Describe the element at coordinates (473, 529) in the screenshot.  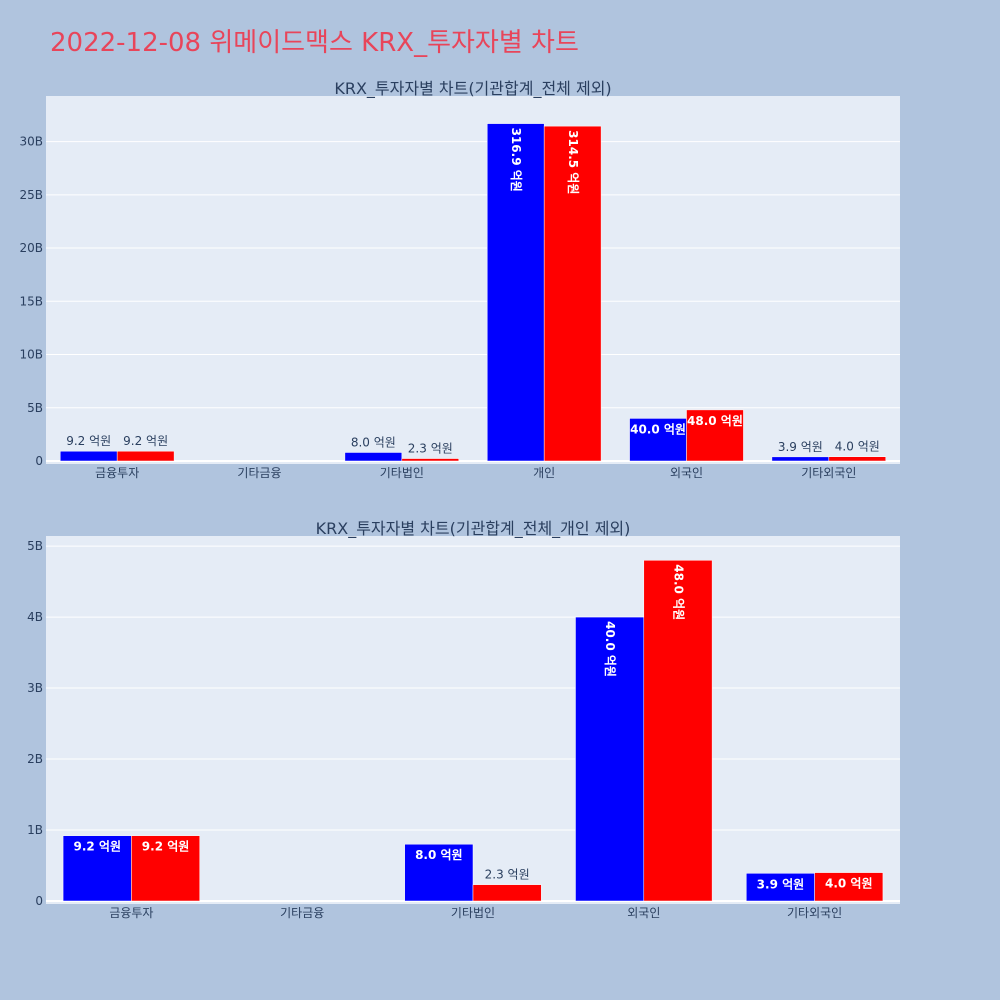
I see `subplot-title: KRX_투자자별 차트(기관합계_전체_개인 제외)` at that location.